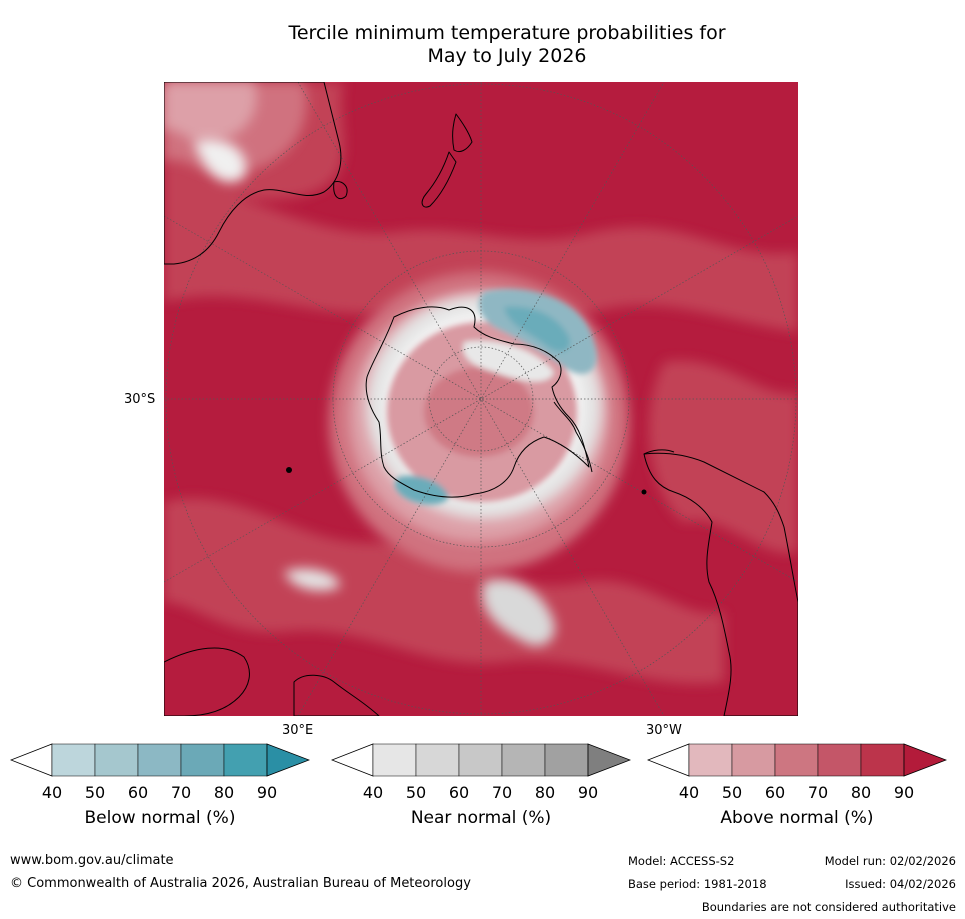 This screenshot has height=919, width=965. I want to click on south-america-coastline, so click(720, 584).